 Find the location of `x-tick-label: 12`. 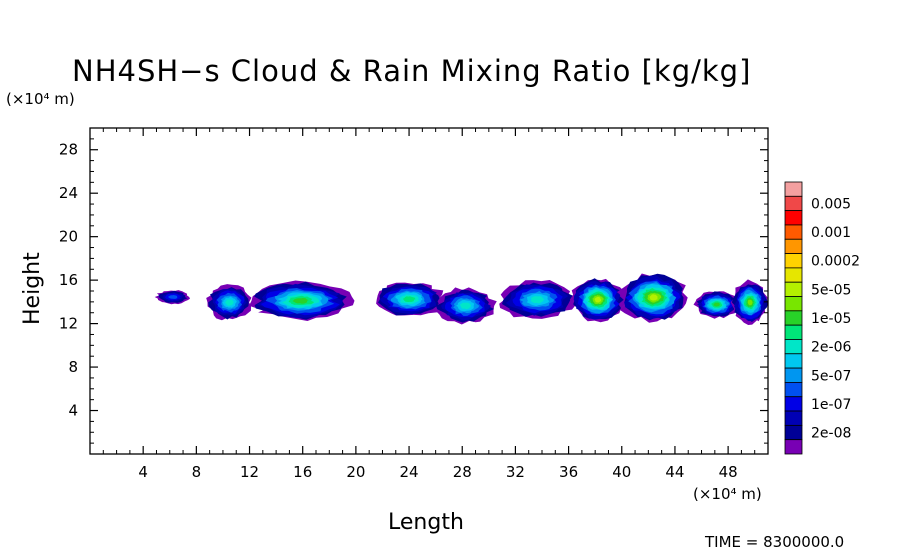

x-tick-label: 12 is located at coordinates (249, 472).